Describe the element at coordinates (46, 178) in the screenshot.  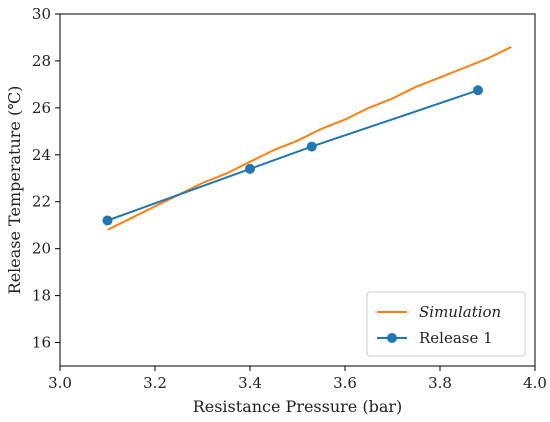
I see `y-axis-ticks: 16 18 20 22 24 26 28 30` at that location.